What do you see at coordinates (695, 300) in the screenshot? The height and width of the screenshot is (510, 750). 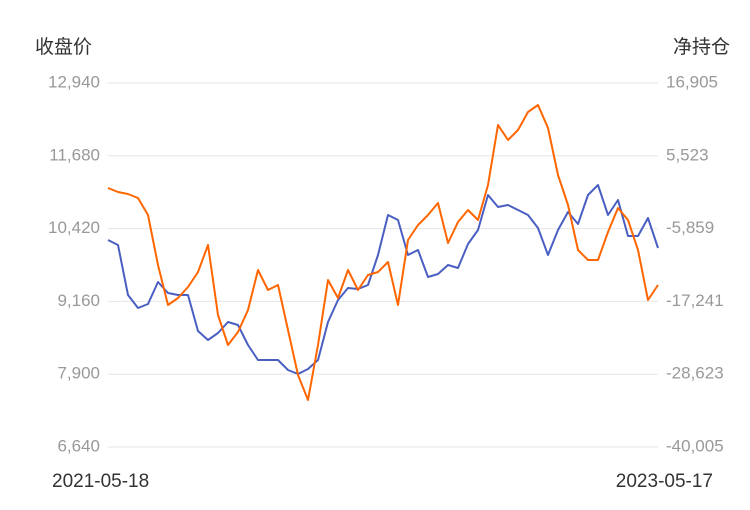 I see `y2-tick-label: -17,241` at bounding box center [695, 300].